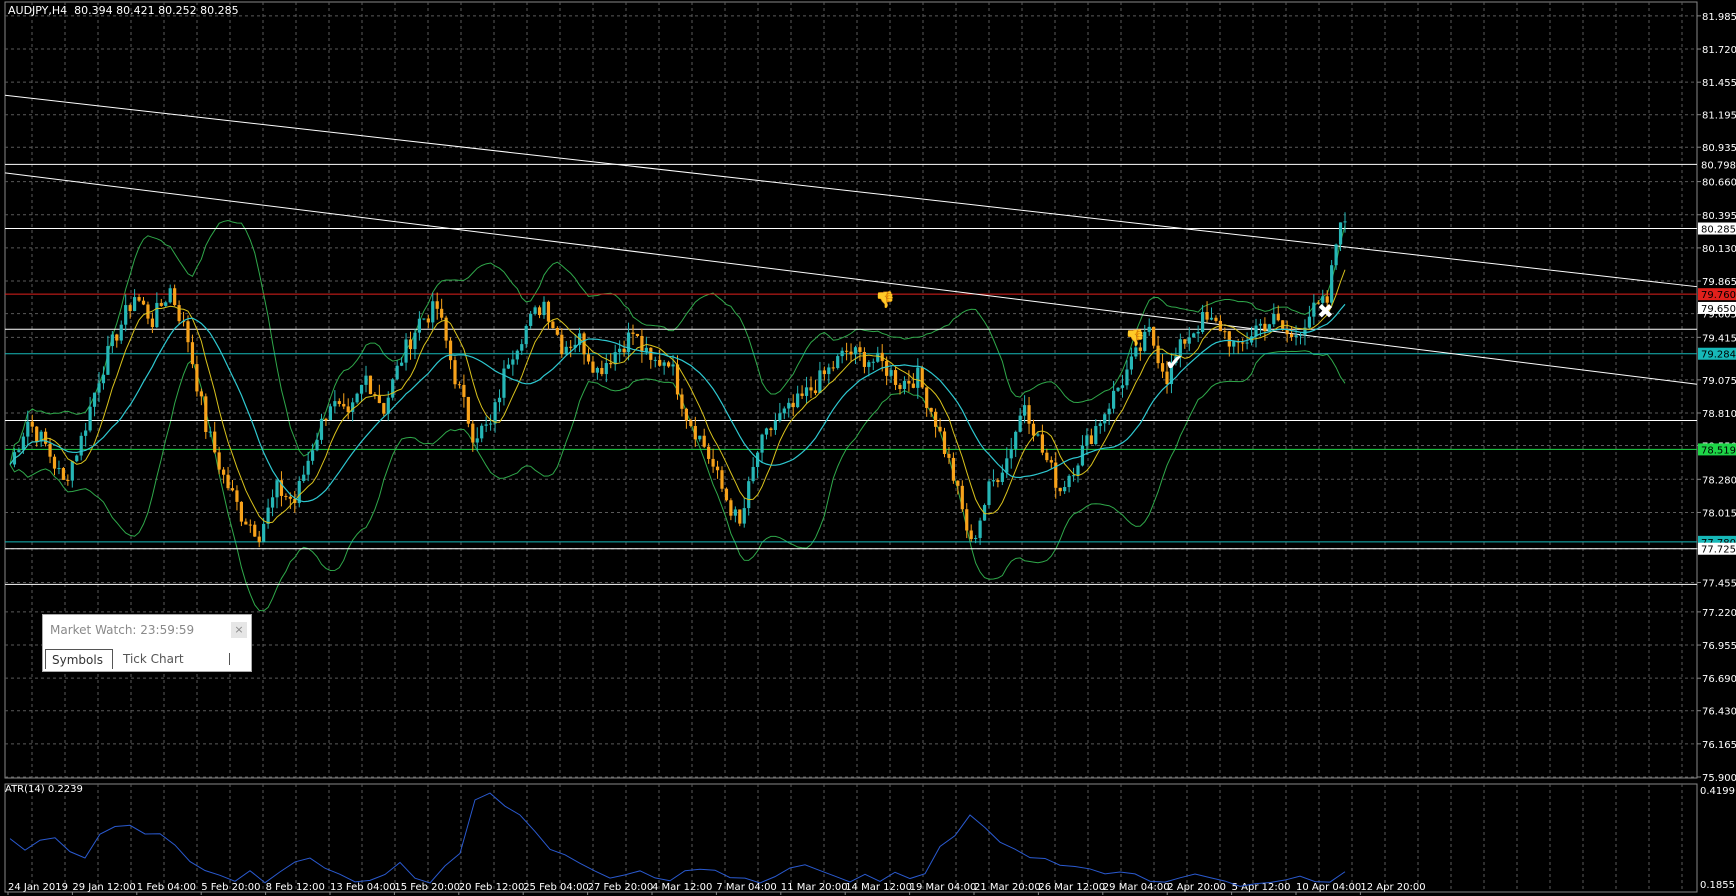 The width and height of the screenshot is (1736, 896). What do you see at coordinates (556, 887) in the screenshot?
I see `time-label: 25 Feb 04:00` at bounding box center [556, 887].